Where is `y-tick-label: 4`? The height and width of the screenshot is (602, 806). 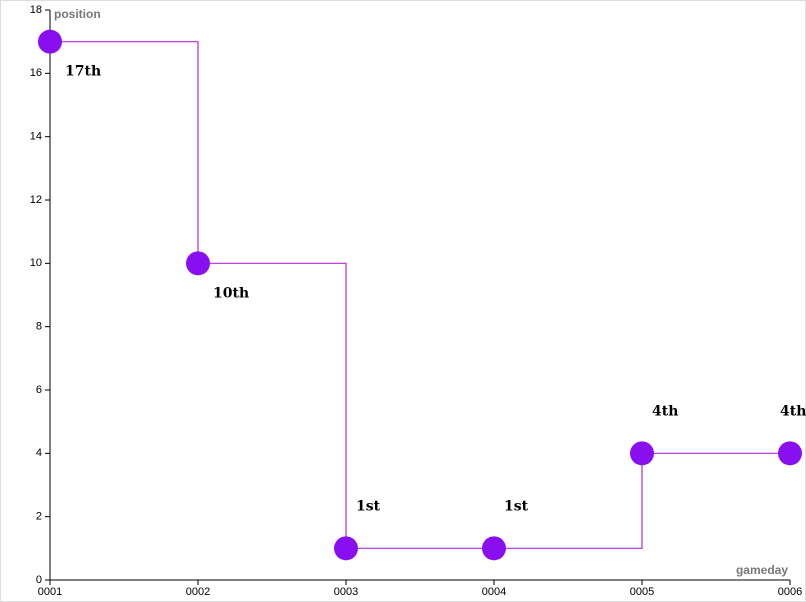
y-tick-label: 4 is located at coordinates (39, 453).